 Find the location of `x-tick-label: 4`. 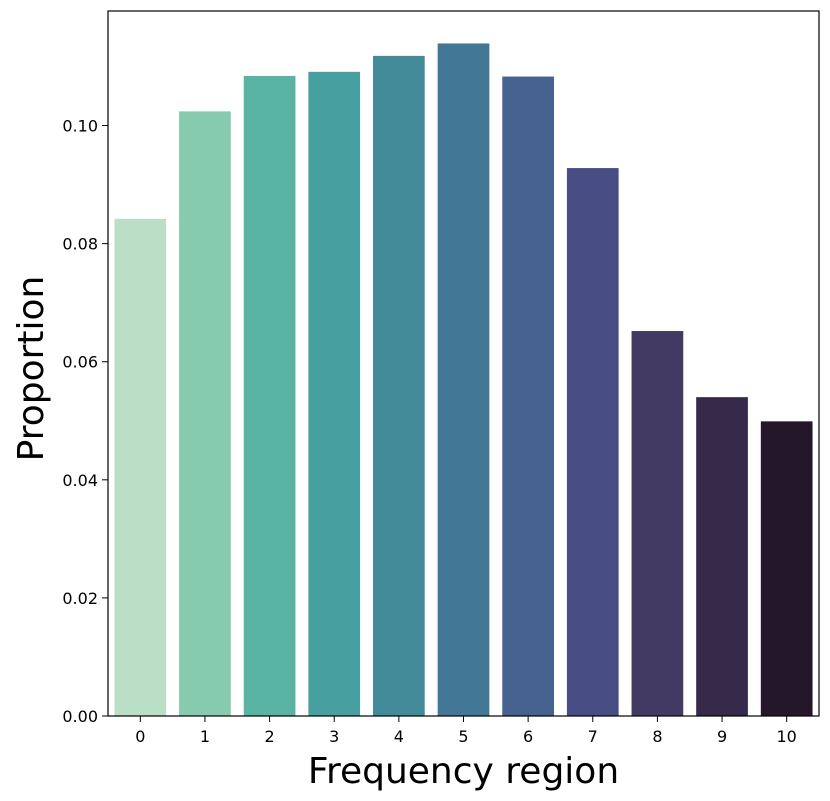

x-tick-label: 4 is located at coordinates (399, 736).